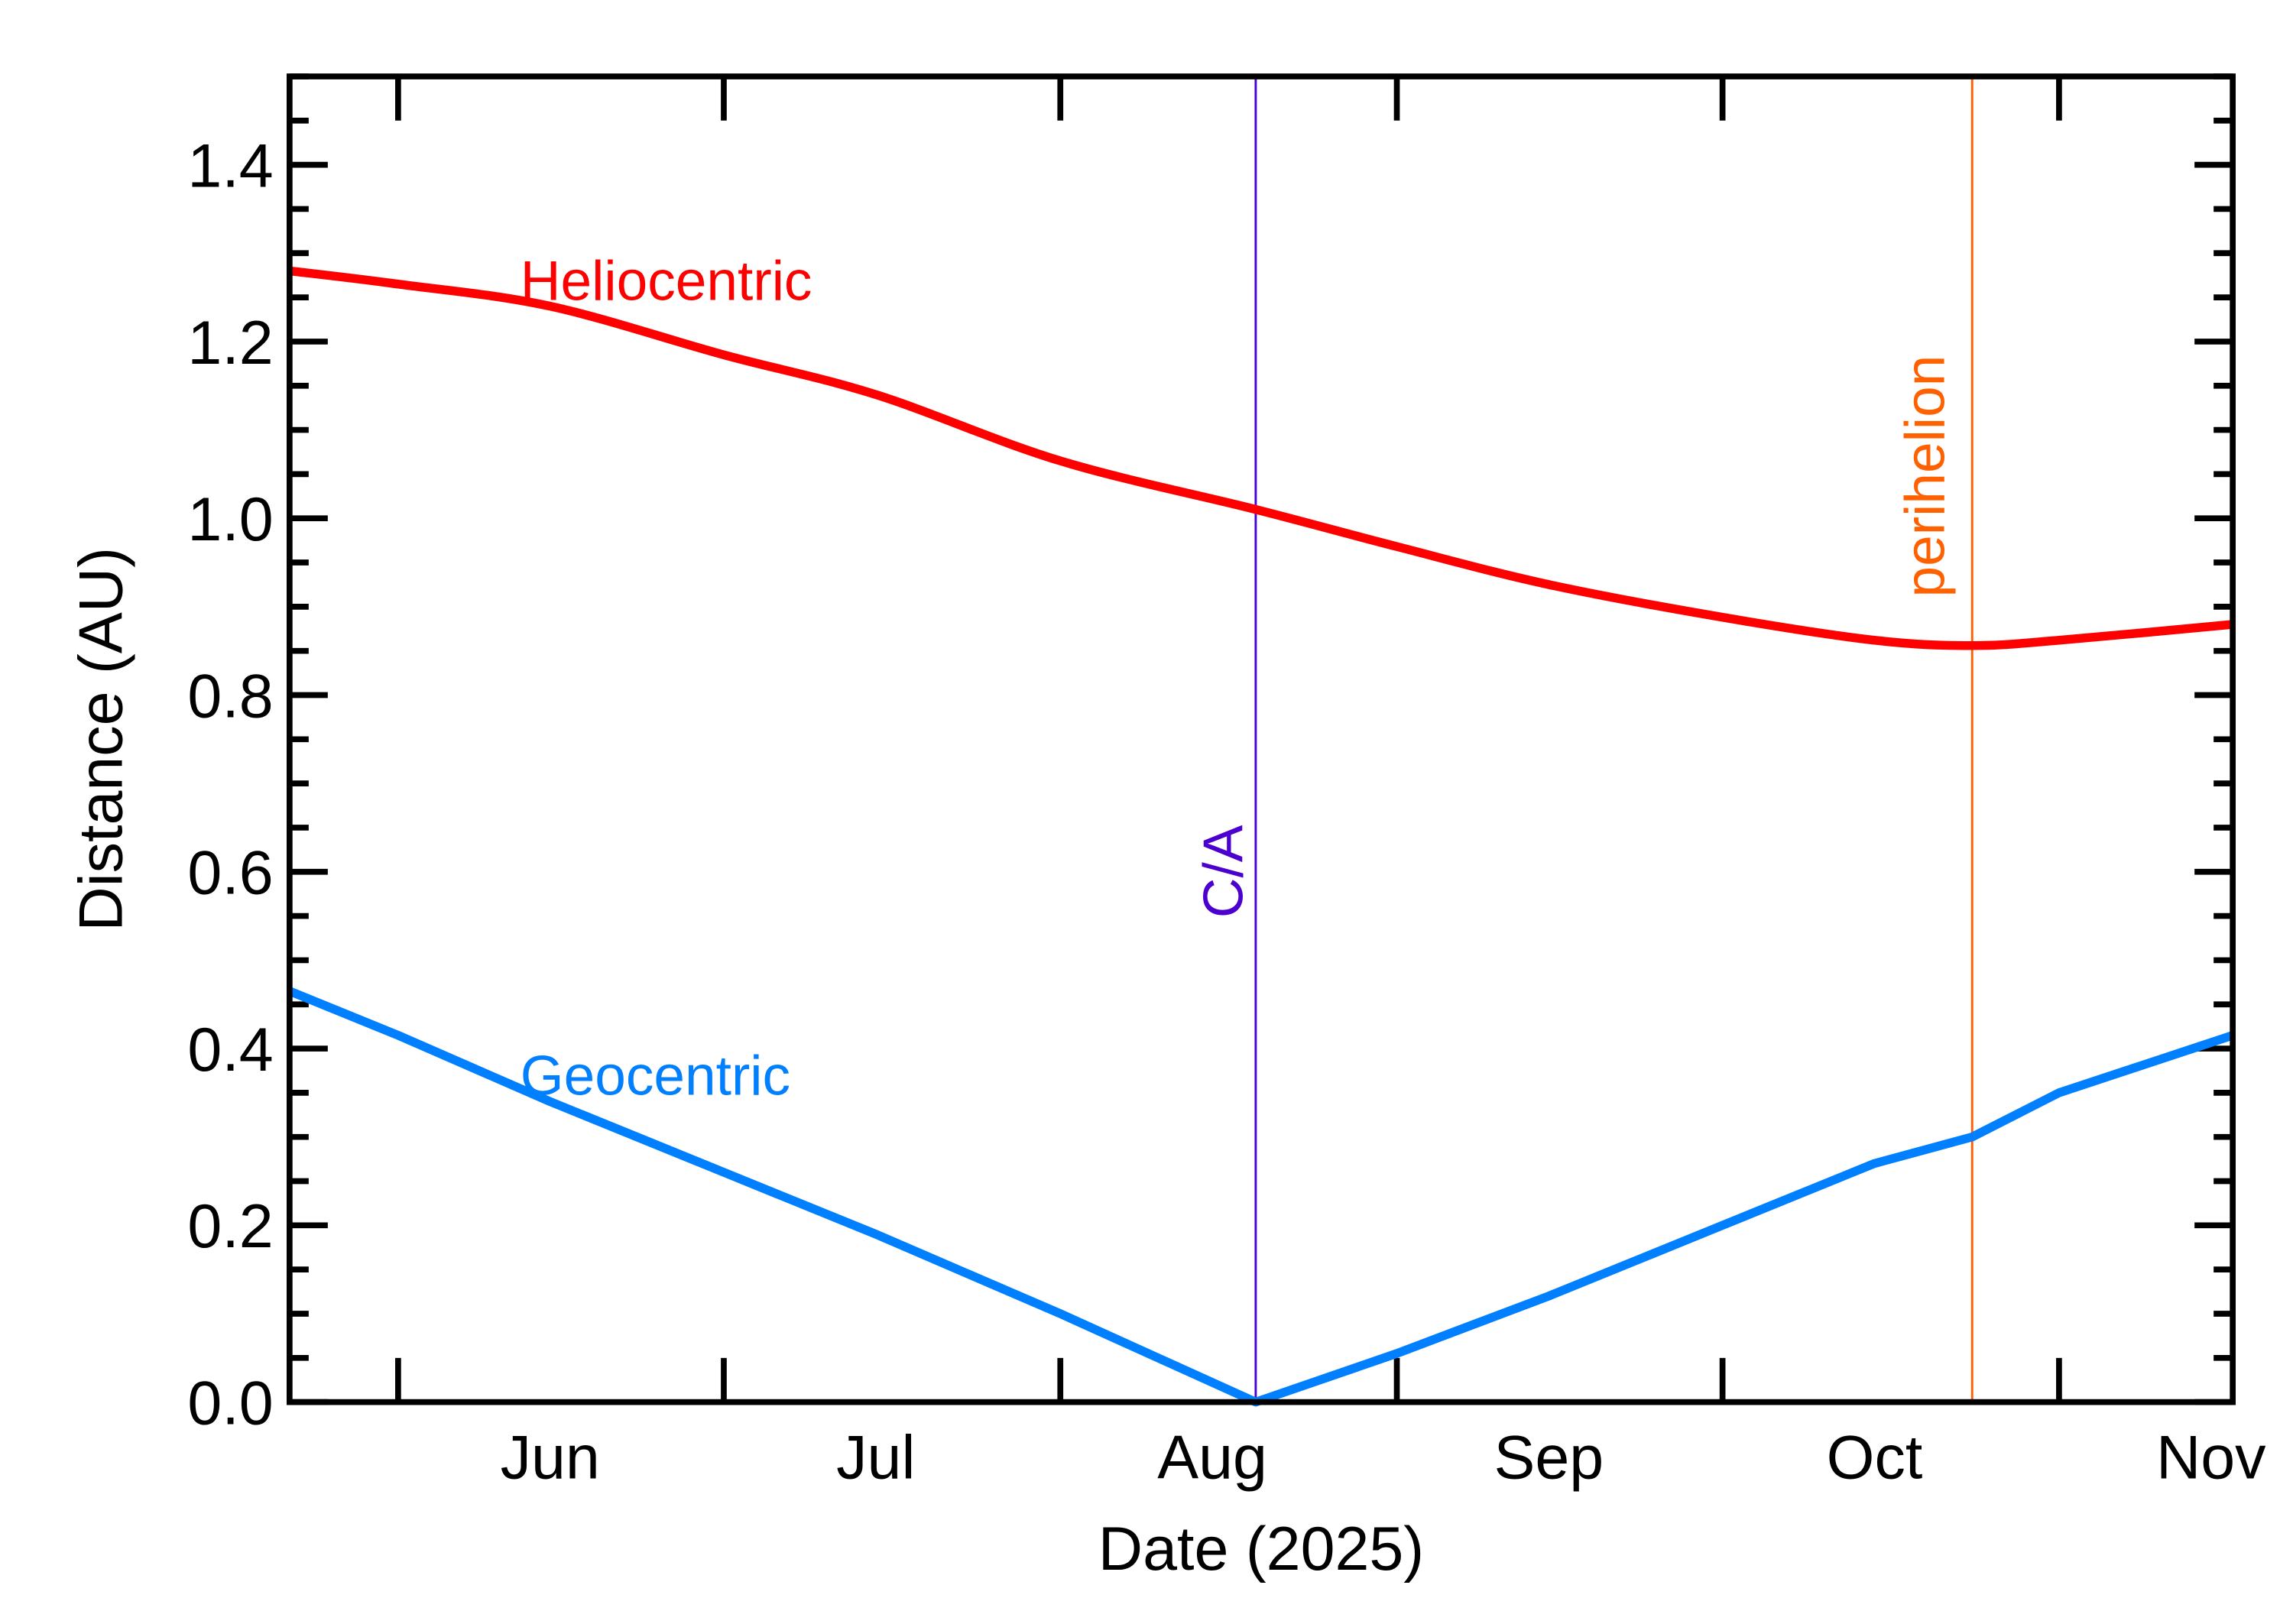 This screenshot has width=2293, height=1624. I want to click on annotation-ca-label: C/A, so click(1224, 871).